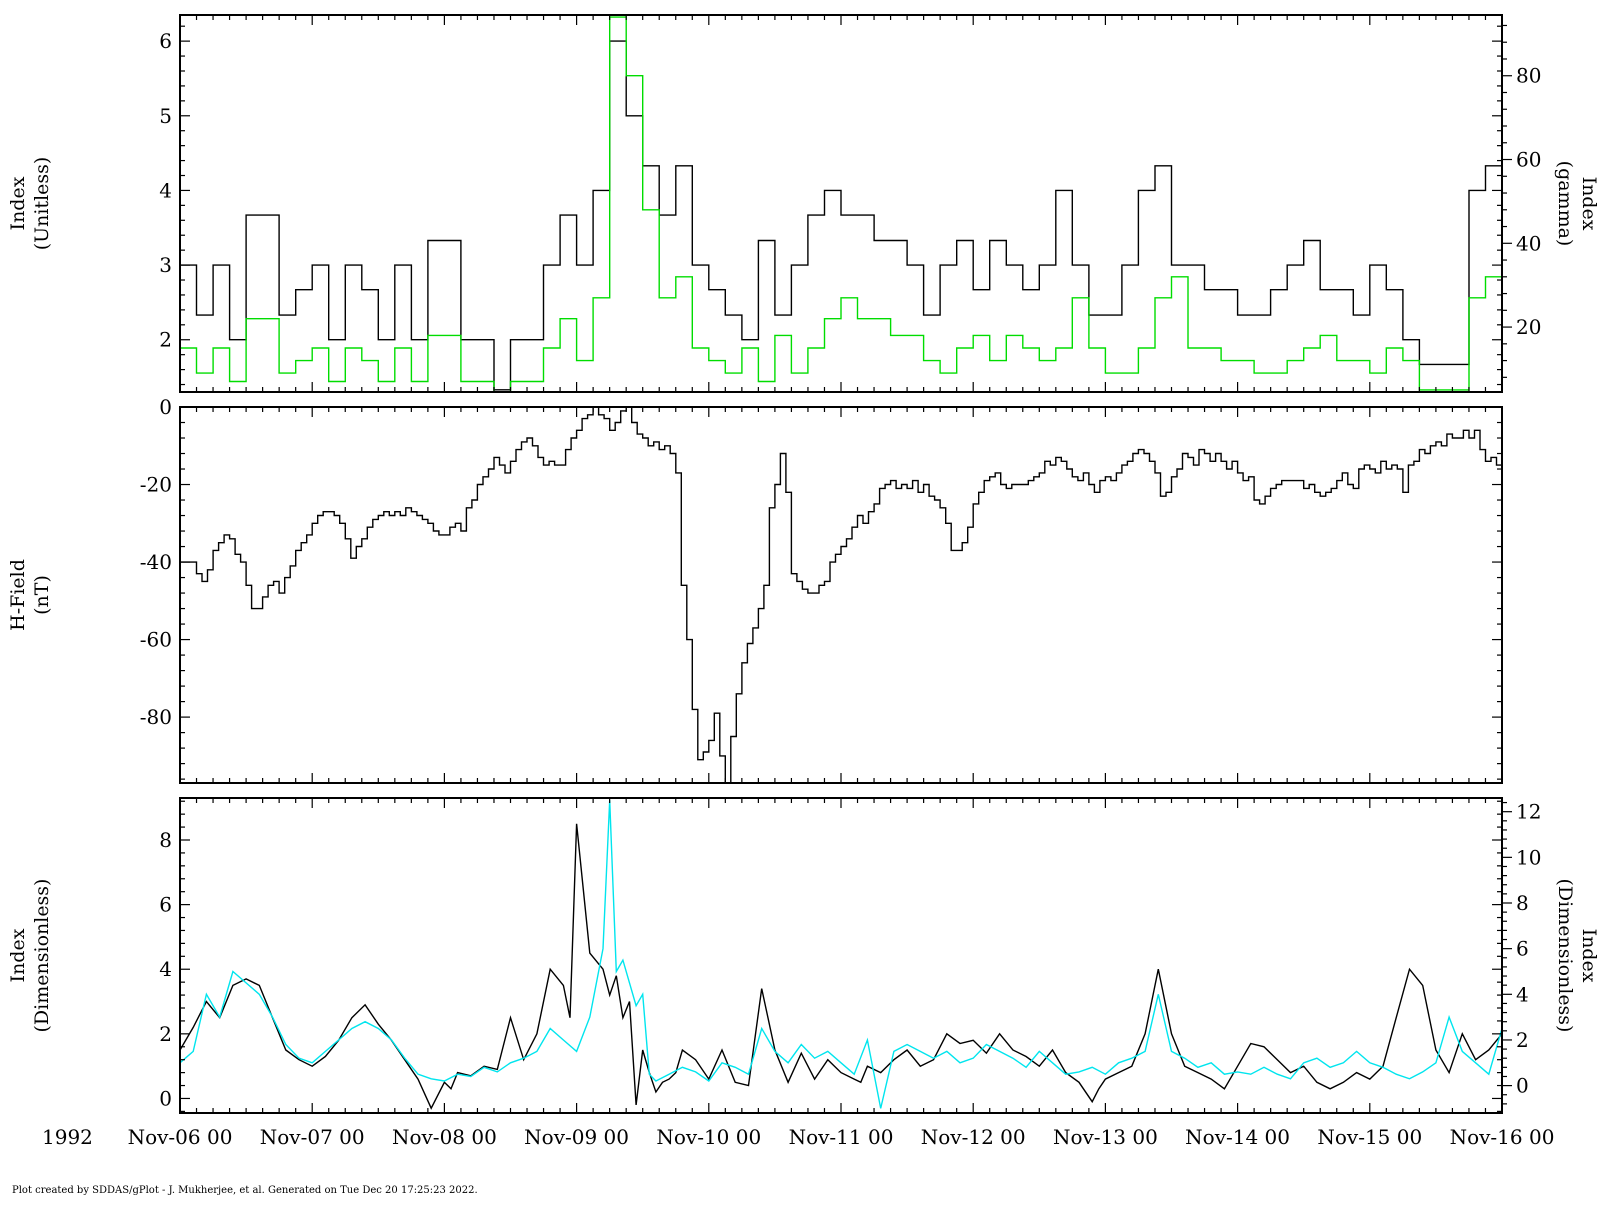 This screenshot has height=1205, width=1600. Describe the element at coordinates (165, 1034) in the screenshot. I see `bottom-left-tick-label: 2` at that location.